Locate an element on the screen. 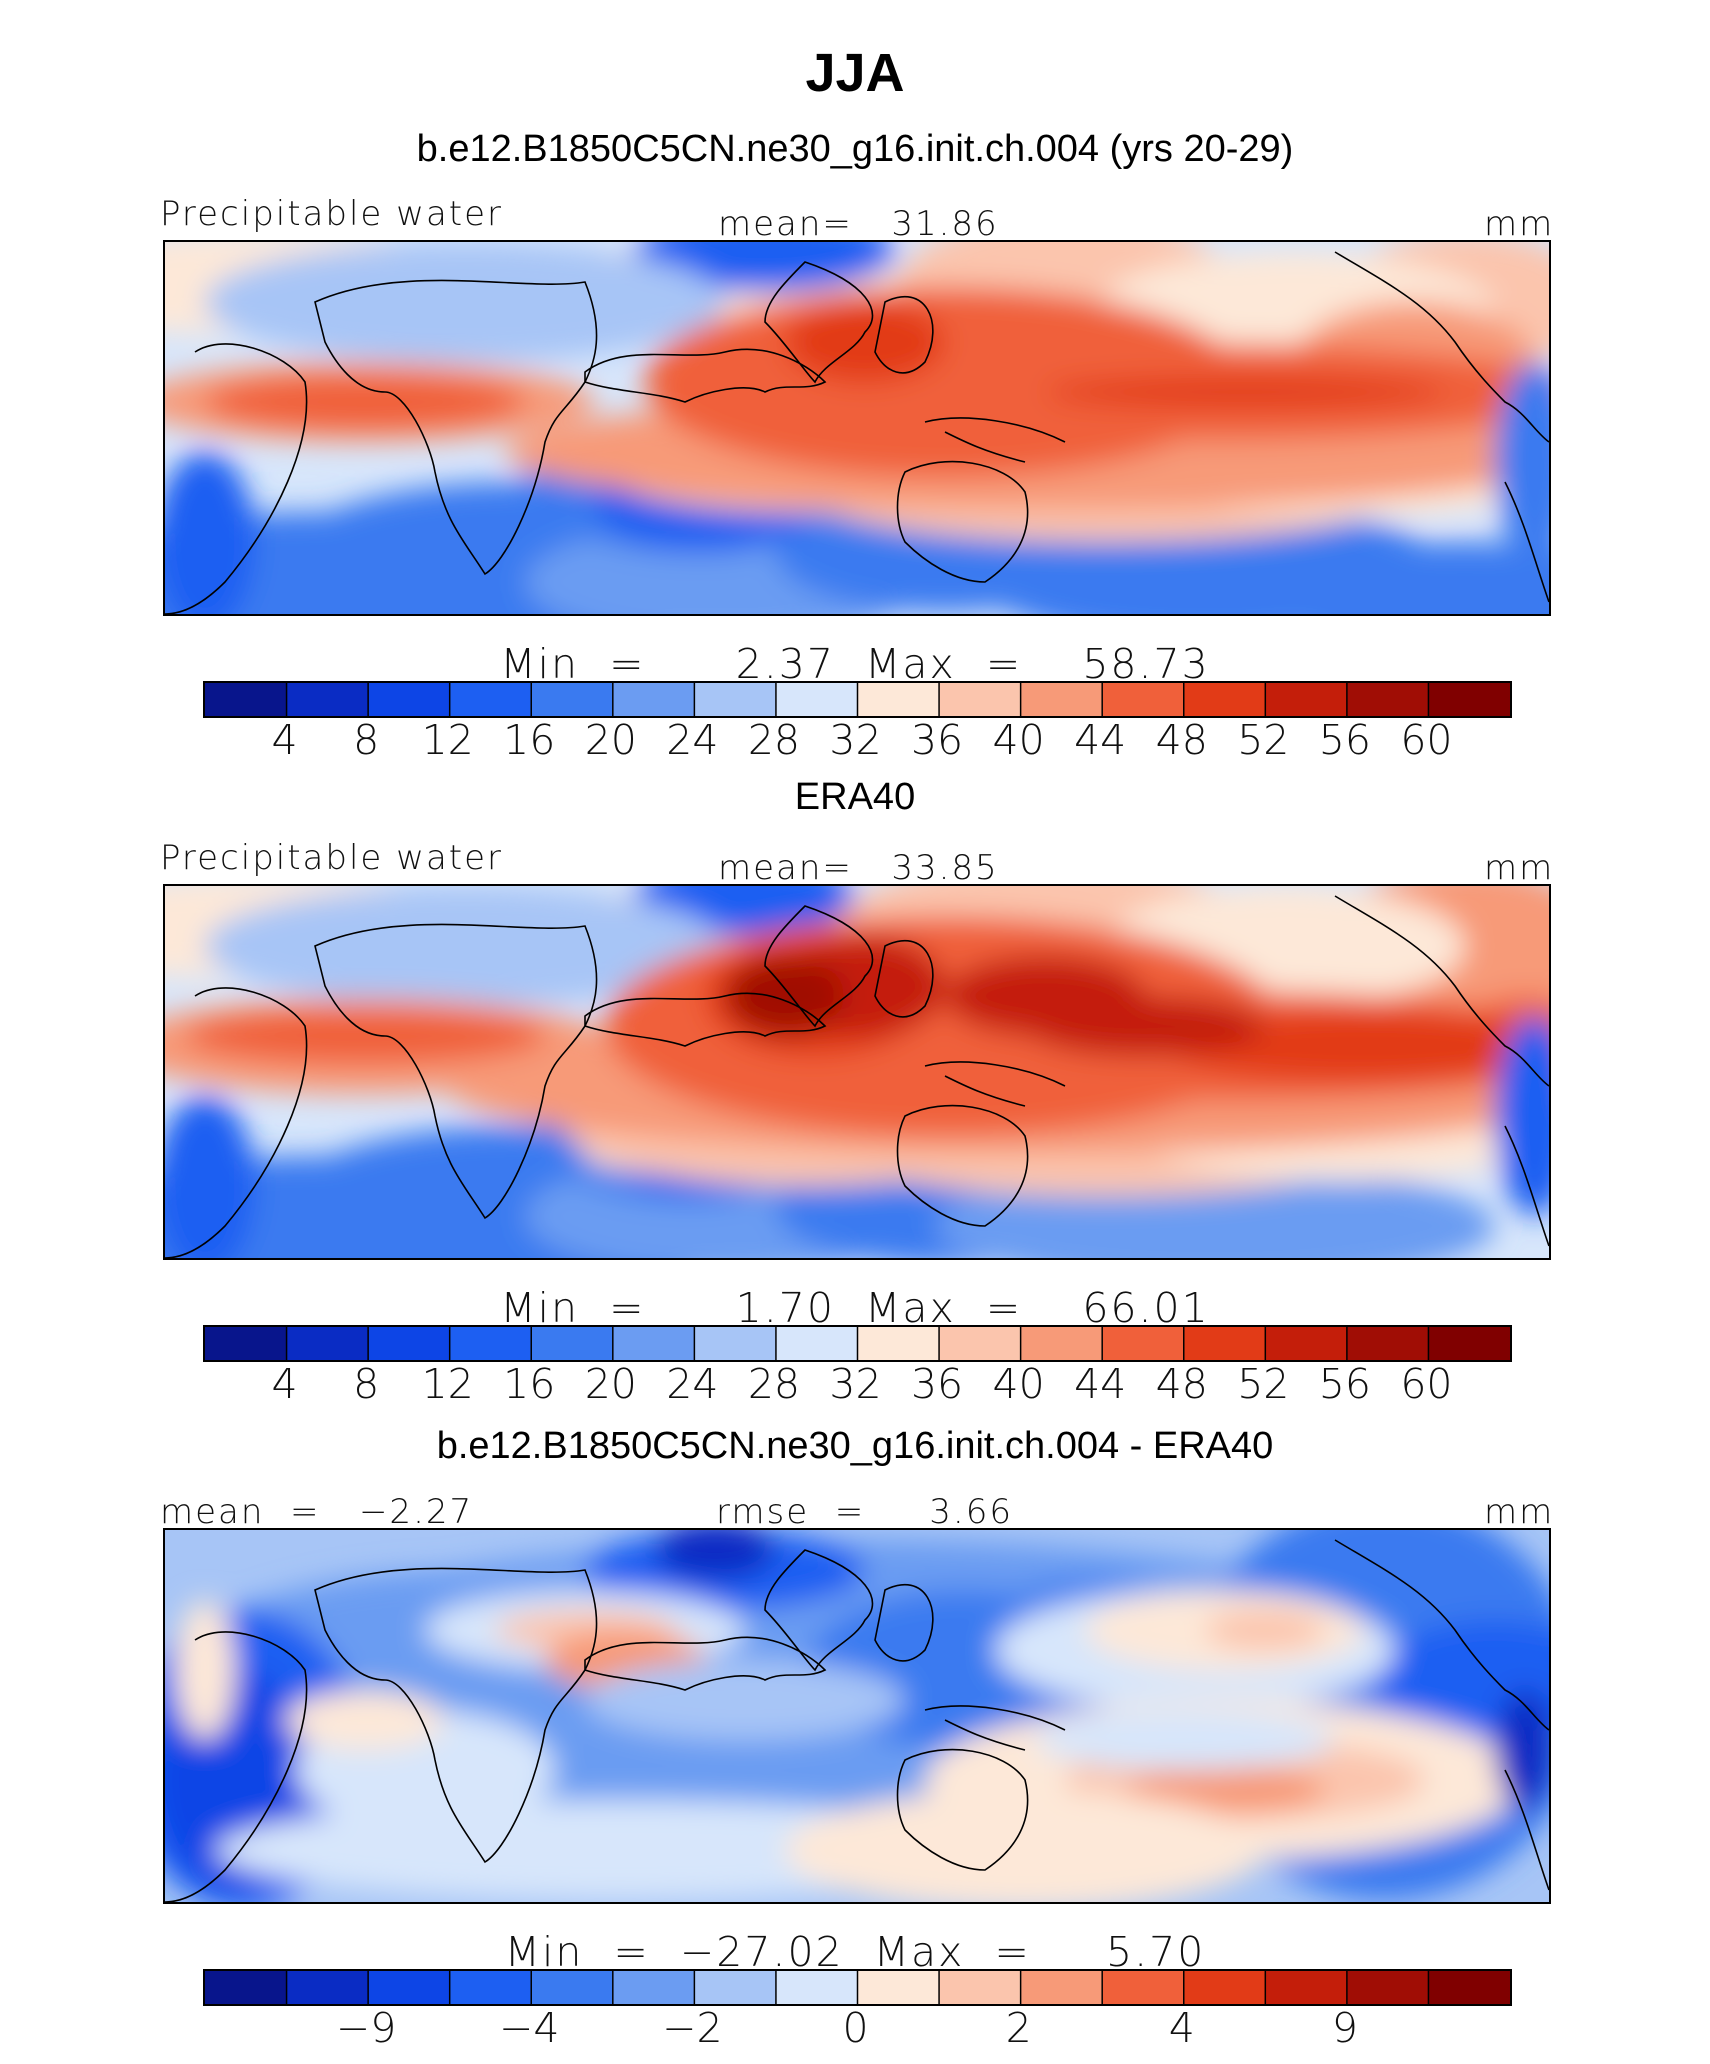  panel-3-map is located at coordinates (857, 1716).